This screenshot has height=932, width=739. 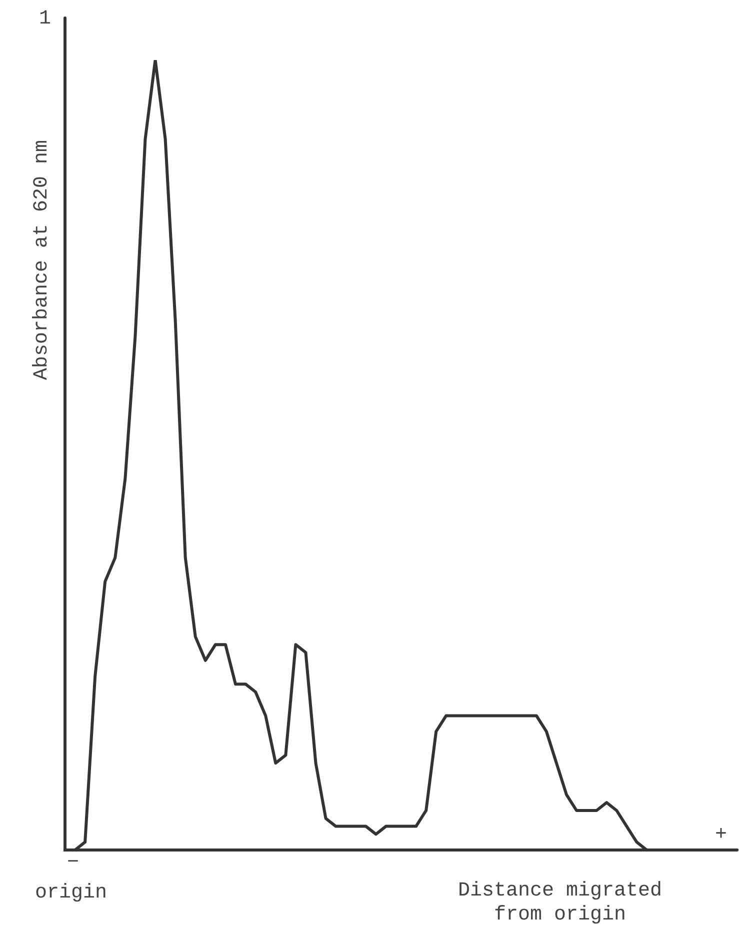 What do you see at coordinates (42, 260) in the screenshot?
I see `y-axis-title: Absorbance at 620 nm` at bounding box center [42, 260].